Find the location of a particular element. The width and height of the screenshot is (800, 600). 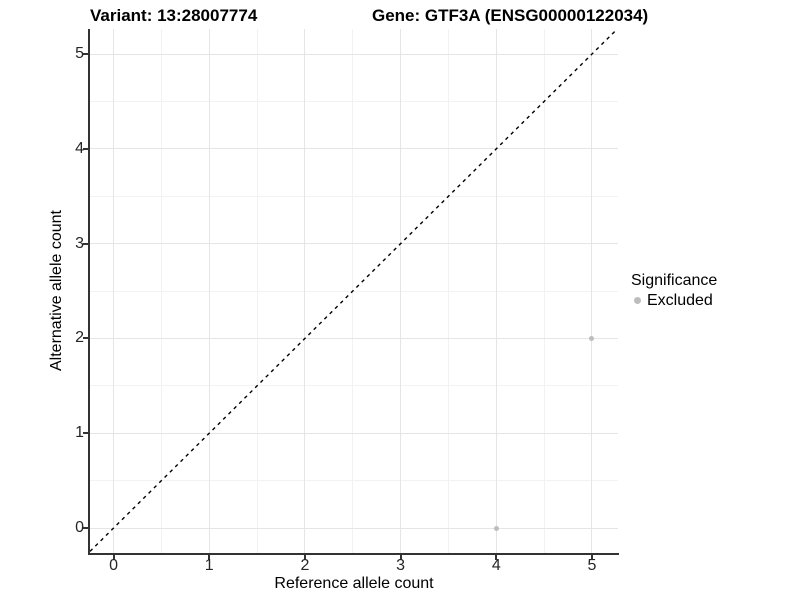

y-tick-label: 5 is located at coordinates (79, 54).